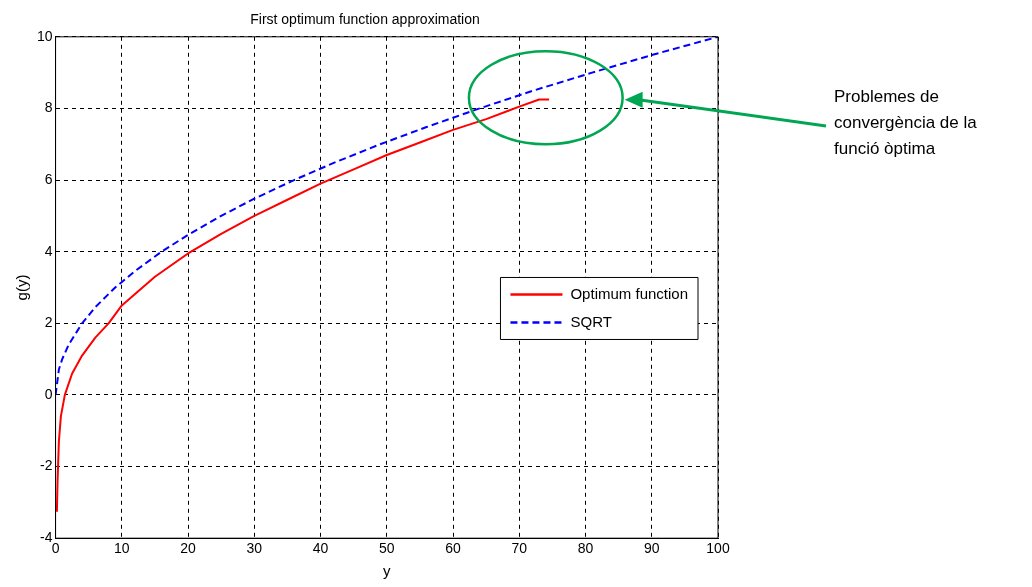 Image resolution: width=1032 pixels, height=587 pixels. I want to click on y-tick-label: 0, so click(48, 393).